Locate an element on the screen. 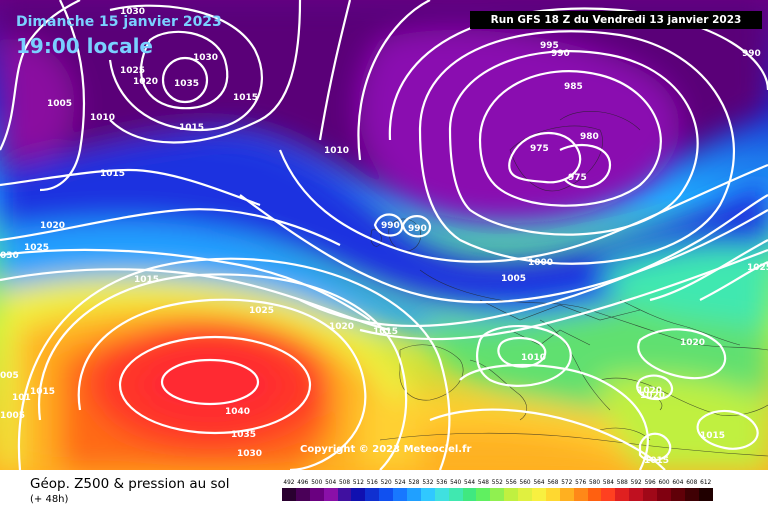 The image size is (768, 512). legend-label: 500 is located at coordinates (317, 483).